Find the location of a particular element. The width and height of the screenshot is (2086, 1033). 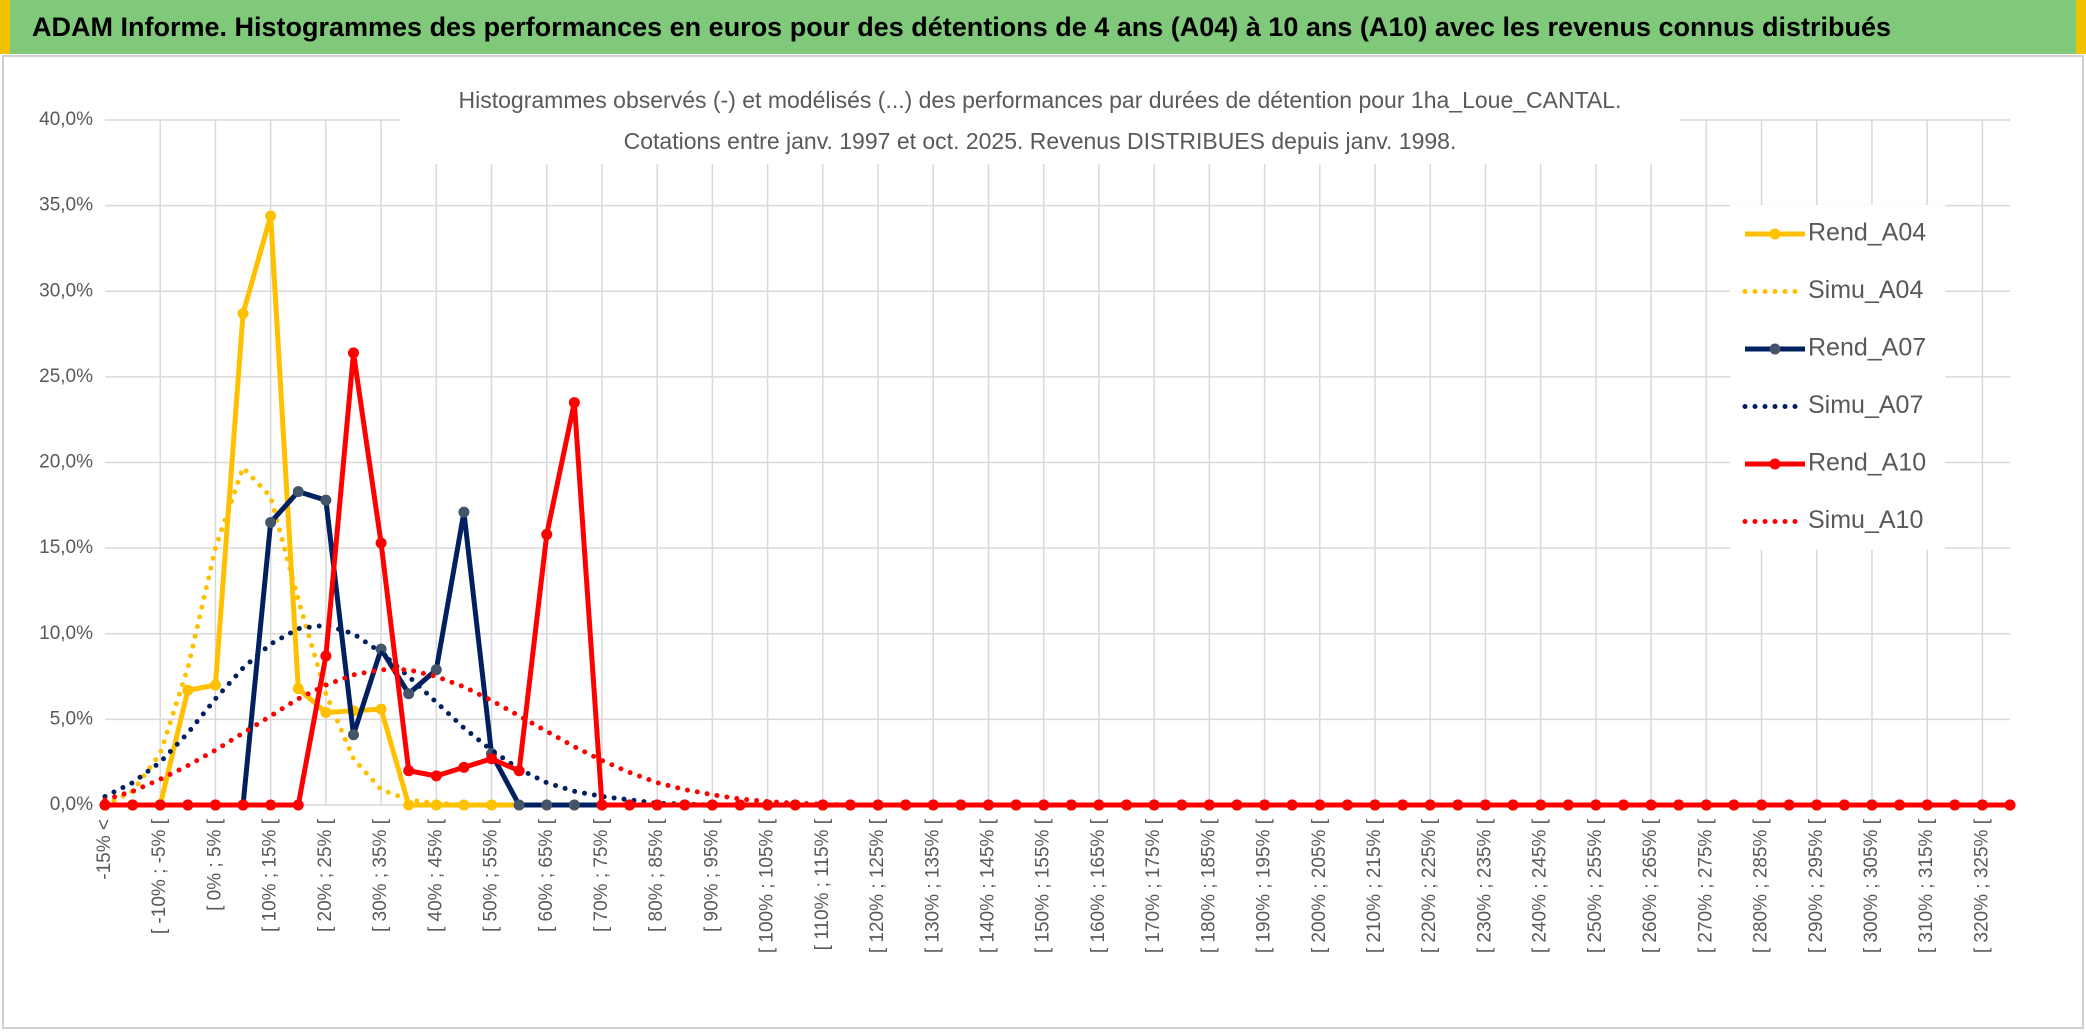

legend-background is located at coordinates (1837, 377).